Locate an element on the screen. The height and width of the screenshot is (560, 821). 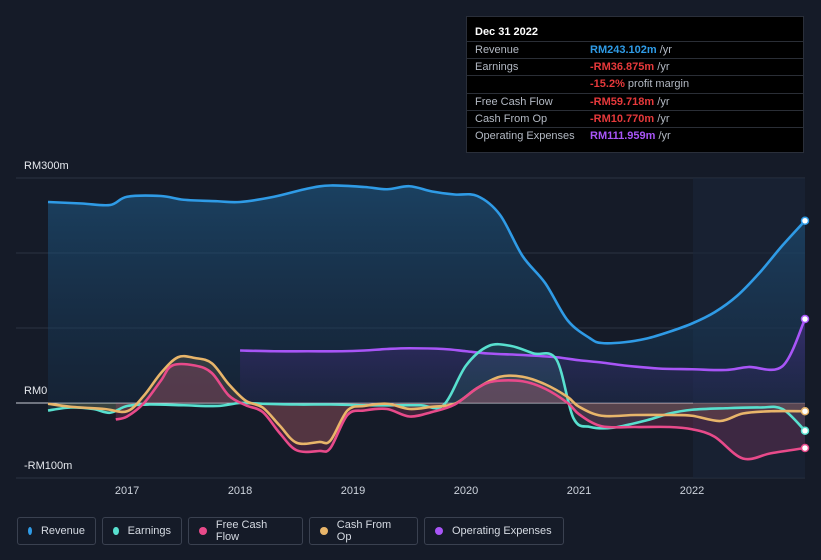
legend-label: Operating Expenses is located at coordinates (502, 531).